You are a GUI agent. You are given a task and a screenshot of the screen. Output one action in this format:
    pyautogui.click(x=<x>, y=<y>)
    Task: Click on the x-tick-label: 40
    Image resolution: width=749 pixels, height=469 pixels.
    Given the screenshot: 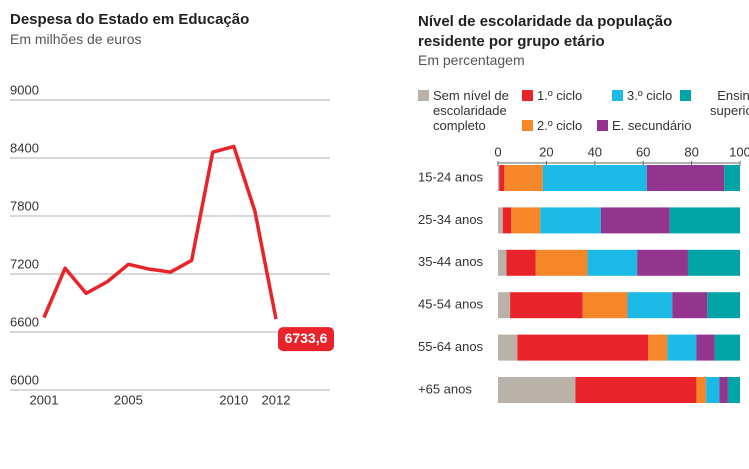 What is the action you would take?
    pyautogui.click(x=595, y=151)
    